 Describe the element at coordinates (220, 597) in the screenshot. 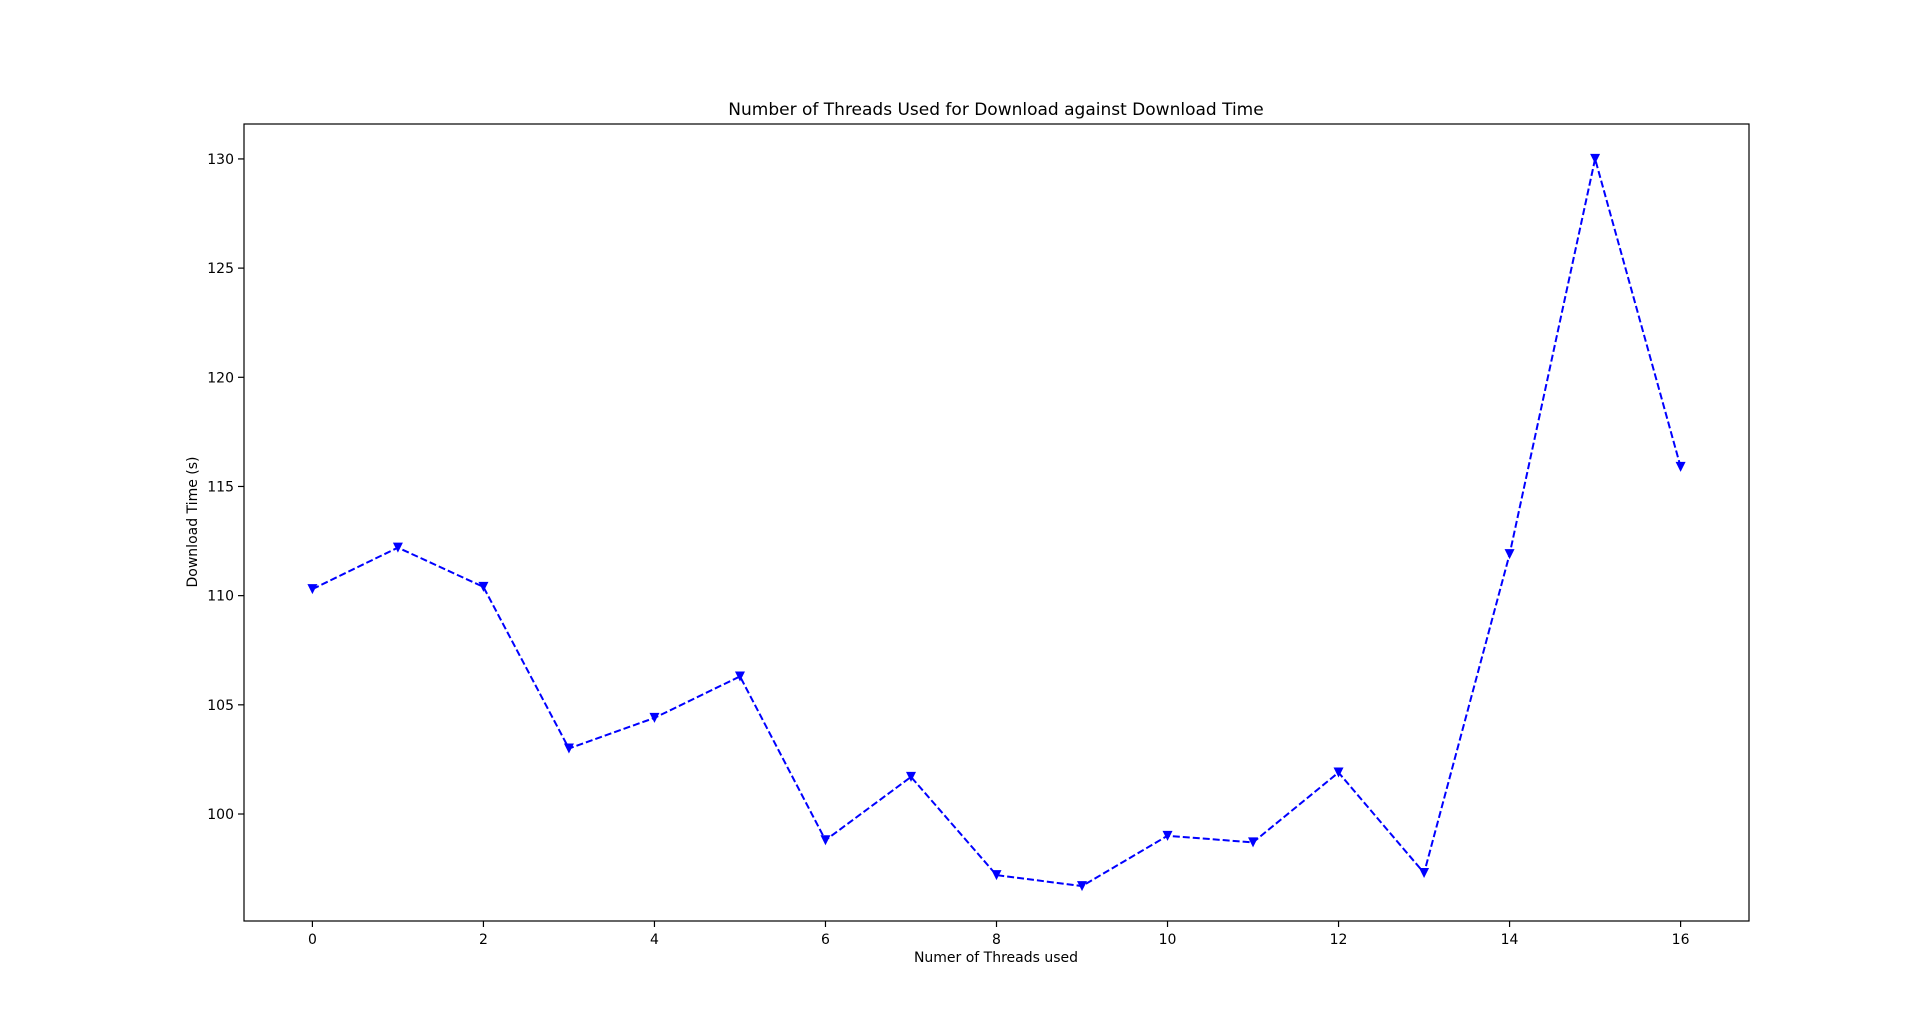

I see `y-tick-label: 110` at that location.